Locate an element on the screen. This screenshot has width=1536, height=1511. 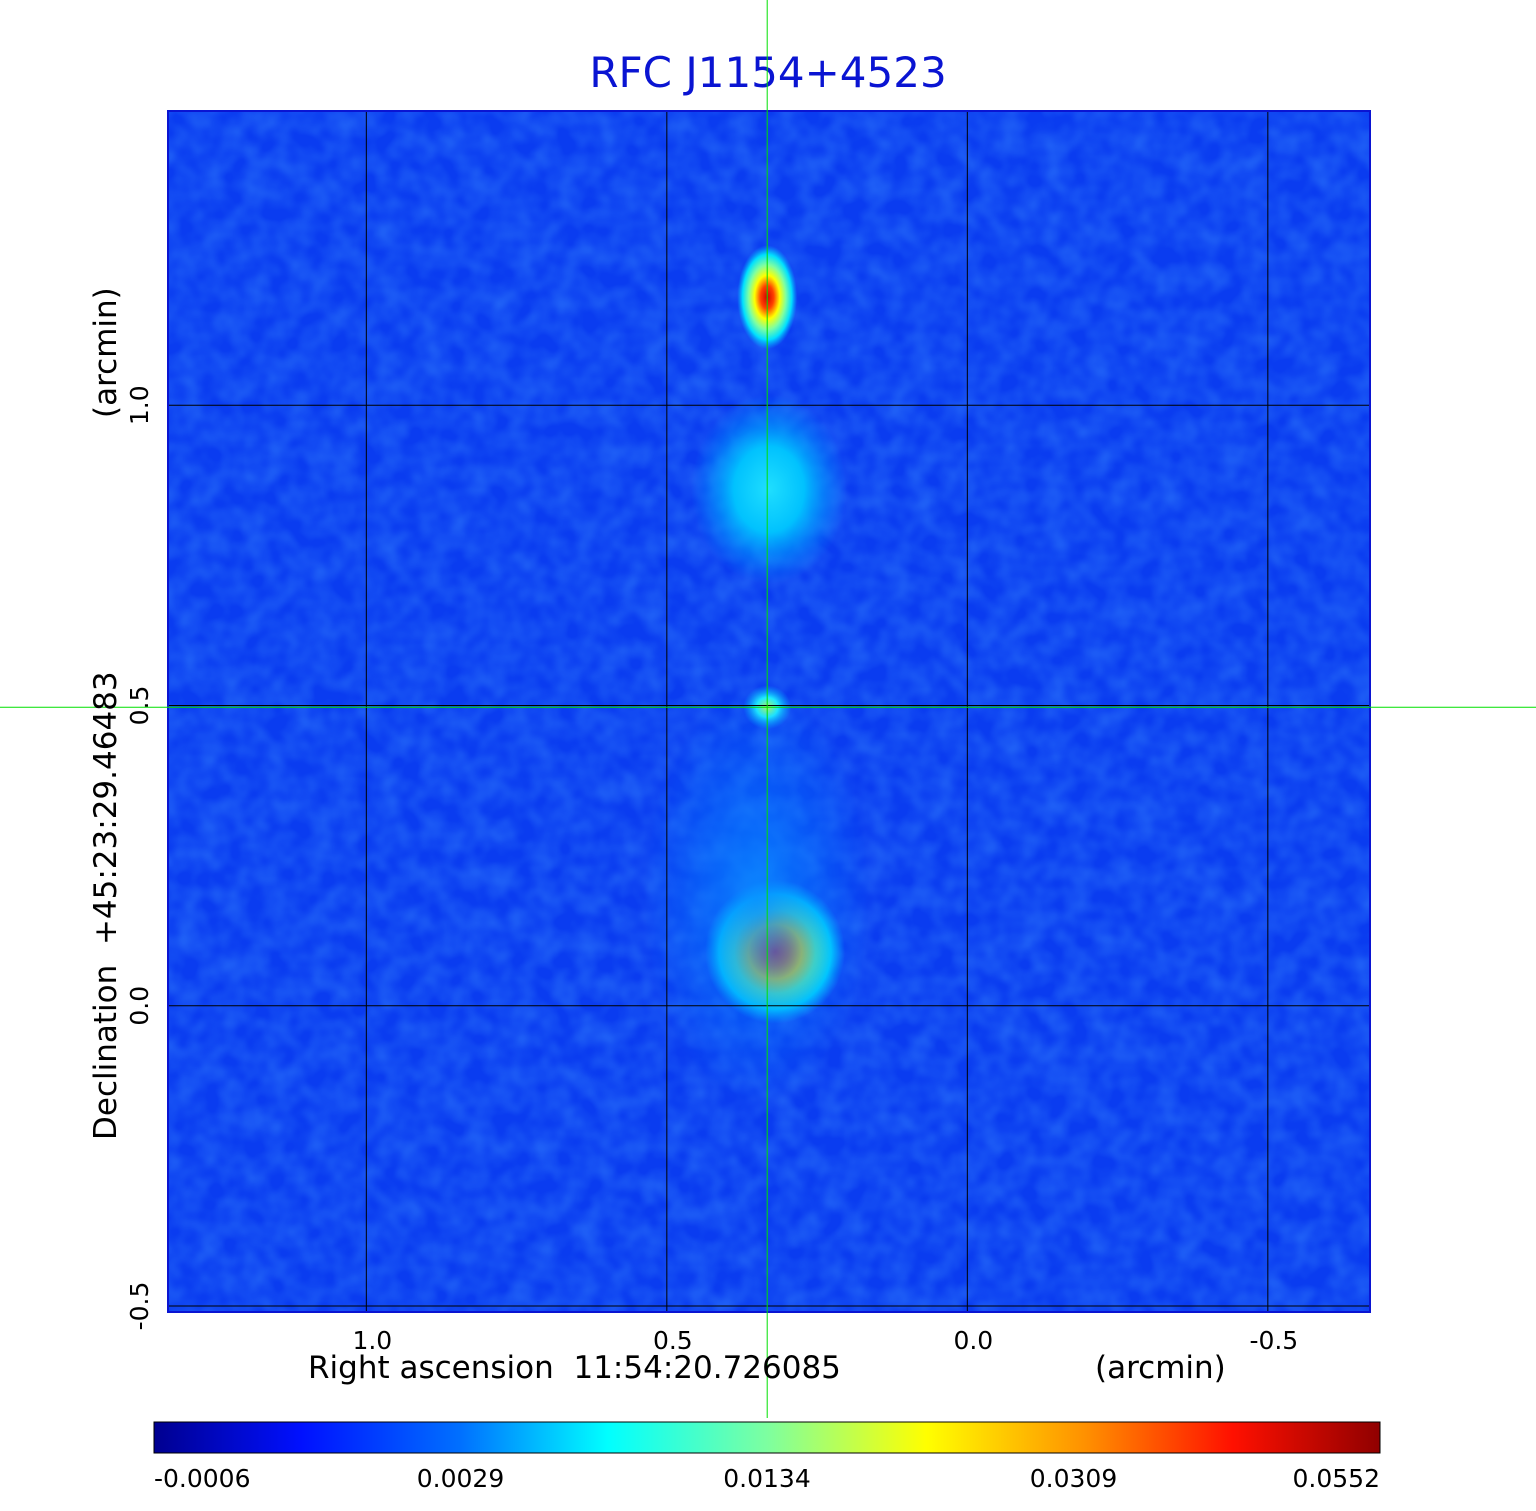
y-tick-label: 0.0 is located at coordinates (139, 1006).